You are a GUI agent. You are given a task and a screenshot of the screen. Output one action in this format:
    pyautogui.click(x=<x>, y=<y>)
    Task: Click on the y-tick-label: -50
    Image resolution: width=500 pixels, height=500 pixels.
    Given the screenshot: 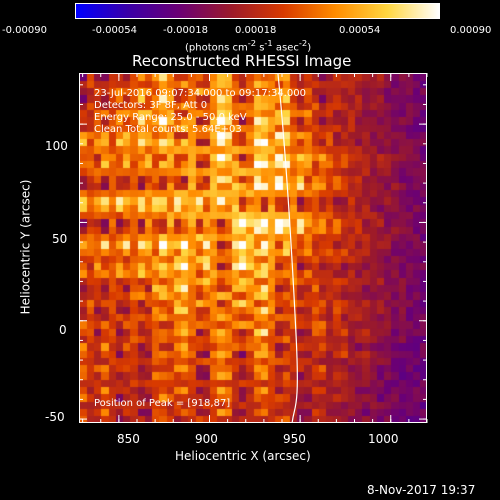 What is the action you would take?
    pyautogui.click(x=55, y=417)
    